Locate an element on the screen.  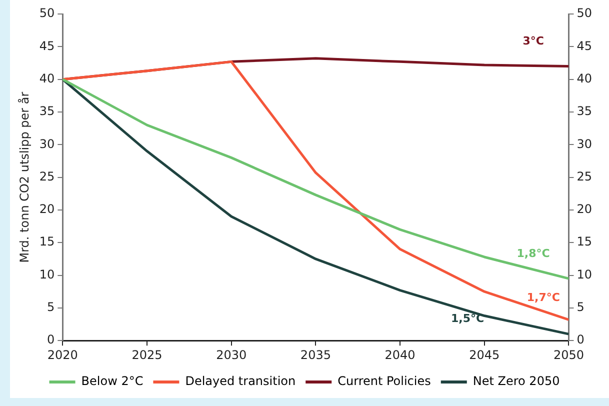
y-tick-label: 30 is located at coordinates (47, 143).